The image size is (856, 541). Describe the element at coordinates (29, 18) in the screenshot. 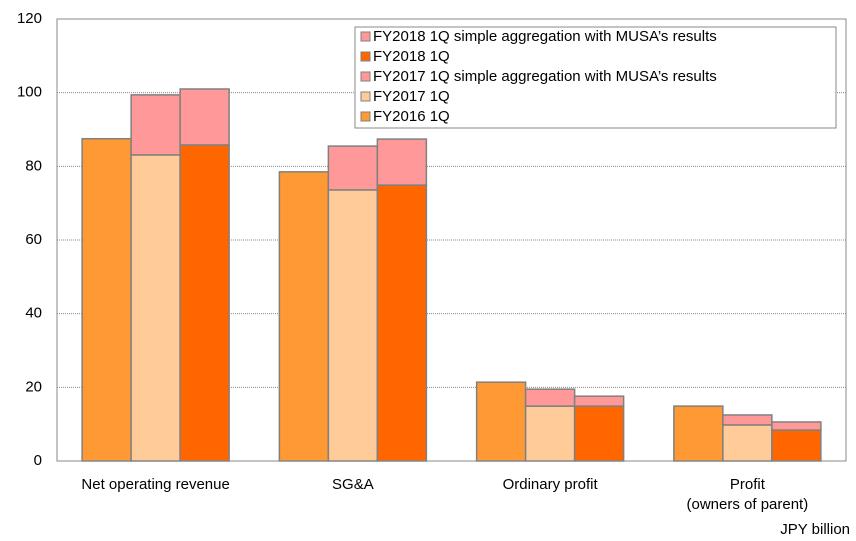

I see `y-tick-label: 120` at that location.